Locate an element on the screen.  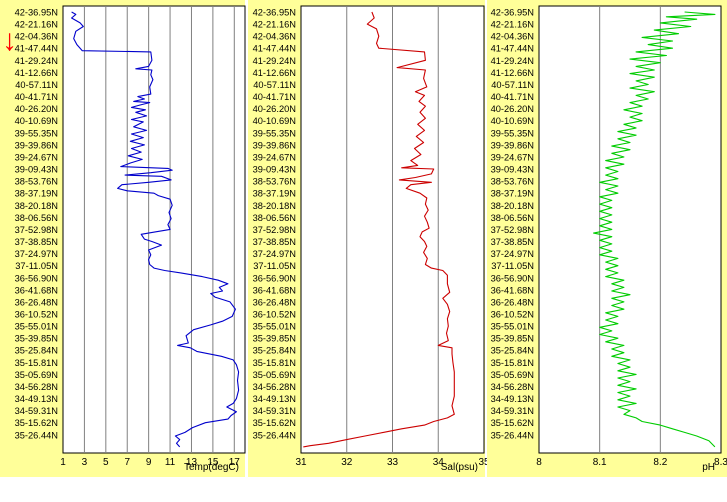
ph-x-tick-label: 8.3 is located at coordinates (720, 462).